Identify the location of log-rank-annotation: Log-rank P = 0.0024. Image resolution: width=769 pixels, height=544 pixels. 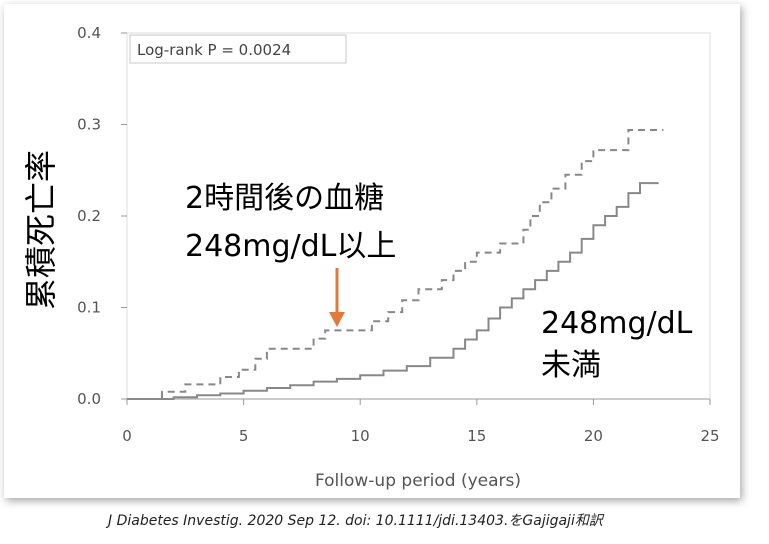
(214, 50).